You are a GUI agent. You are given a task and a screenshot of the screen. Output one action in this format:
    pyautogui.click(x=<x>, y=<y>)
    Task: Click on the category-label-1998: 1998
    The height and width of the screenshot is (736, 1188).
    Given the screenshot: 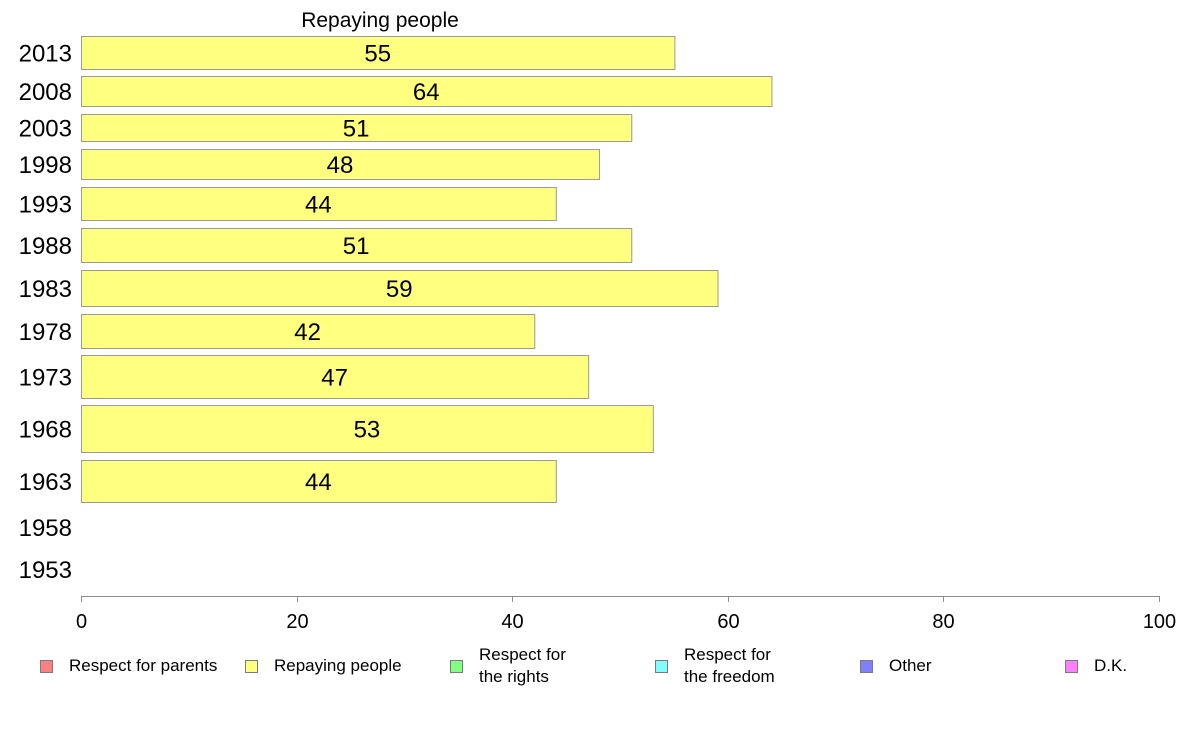 What is the action you would take?
    pyautogui.click(x=45, y=165)
    